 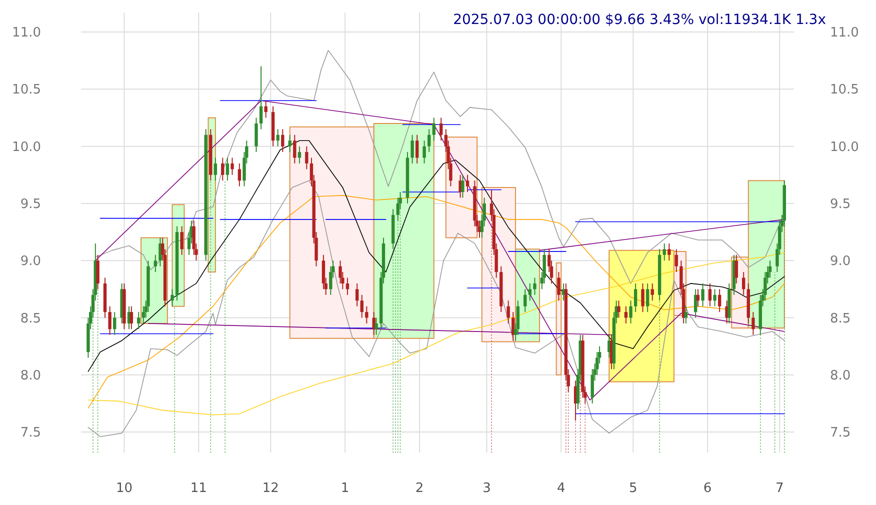 What do you see at coordinates (30, 204) in the screenshot?
I see `y-tick-label: 9.5` at bounding box center [30, 204].